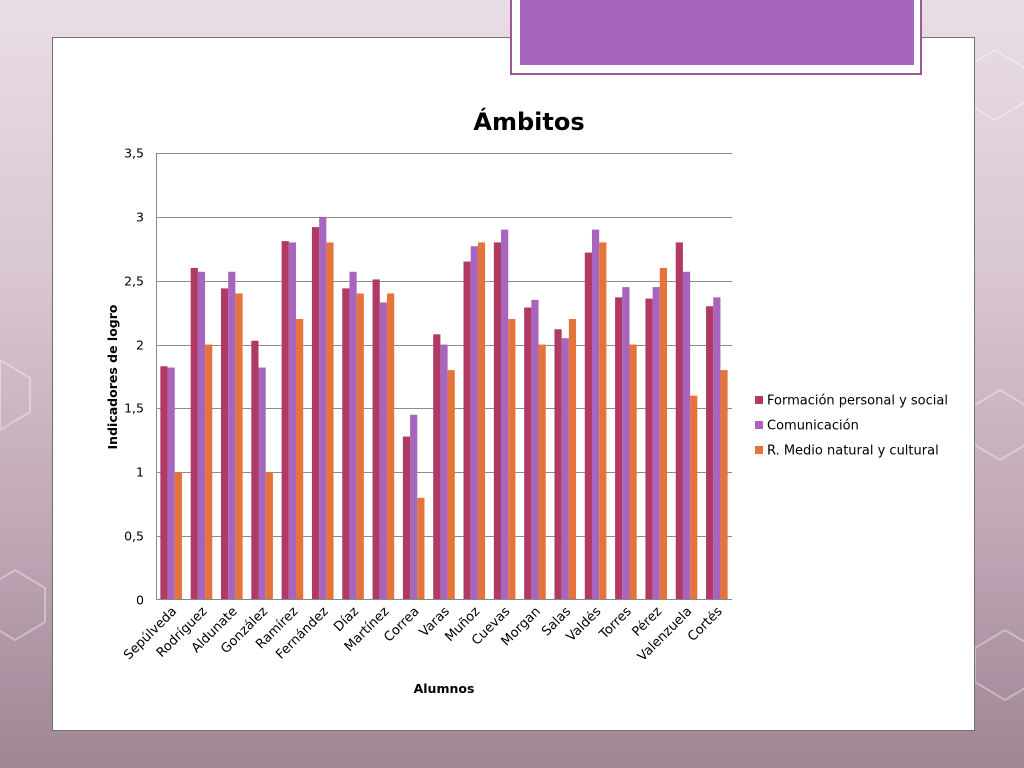 This screenshot has width=1024, height=768. What do you see at coordinates (134, 408) in the screenshot?
I see `y-tick-label: 1,5` at bounding box center [134, 408].